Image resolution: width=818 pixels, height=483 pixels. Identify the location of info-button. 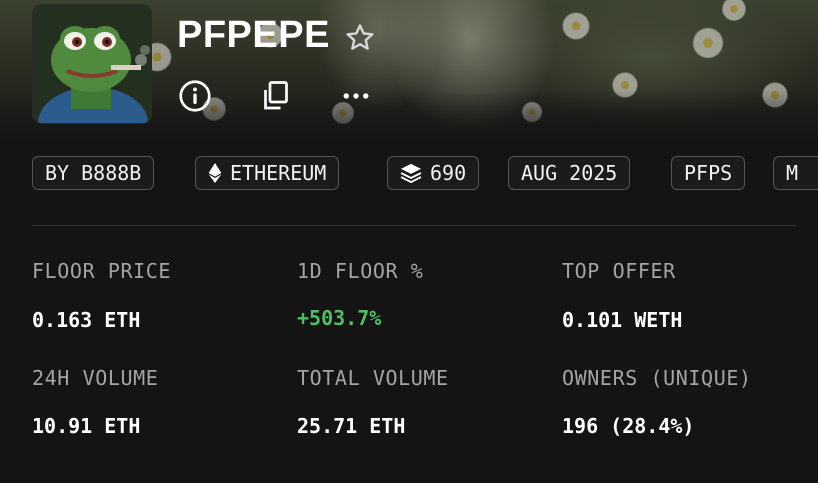
(195, 96).